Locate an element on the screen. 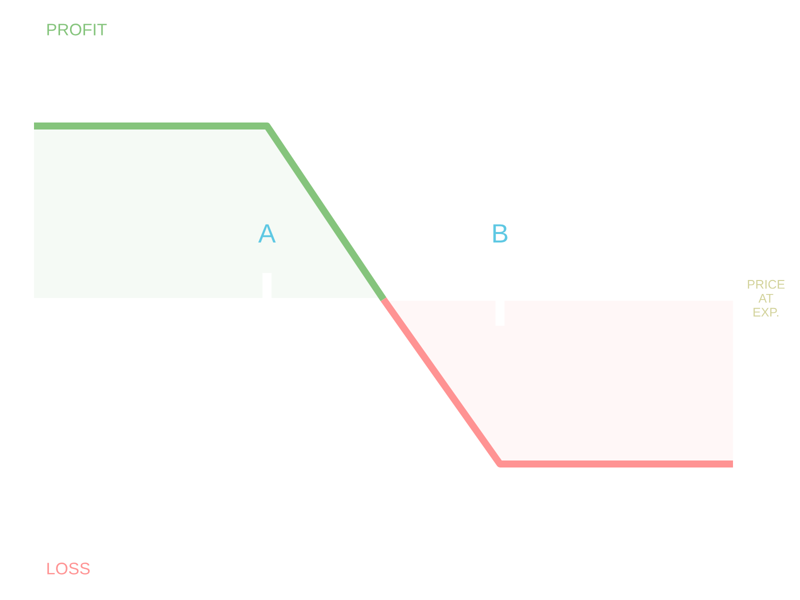 The image size is (800, 600). x-axis-title: PRICE AT EXP. is located at coordinates (766, 298).